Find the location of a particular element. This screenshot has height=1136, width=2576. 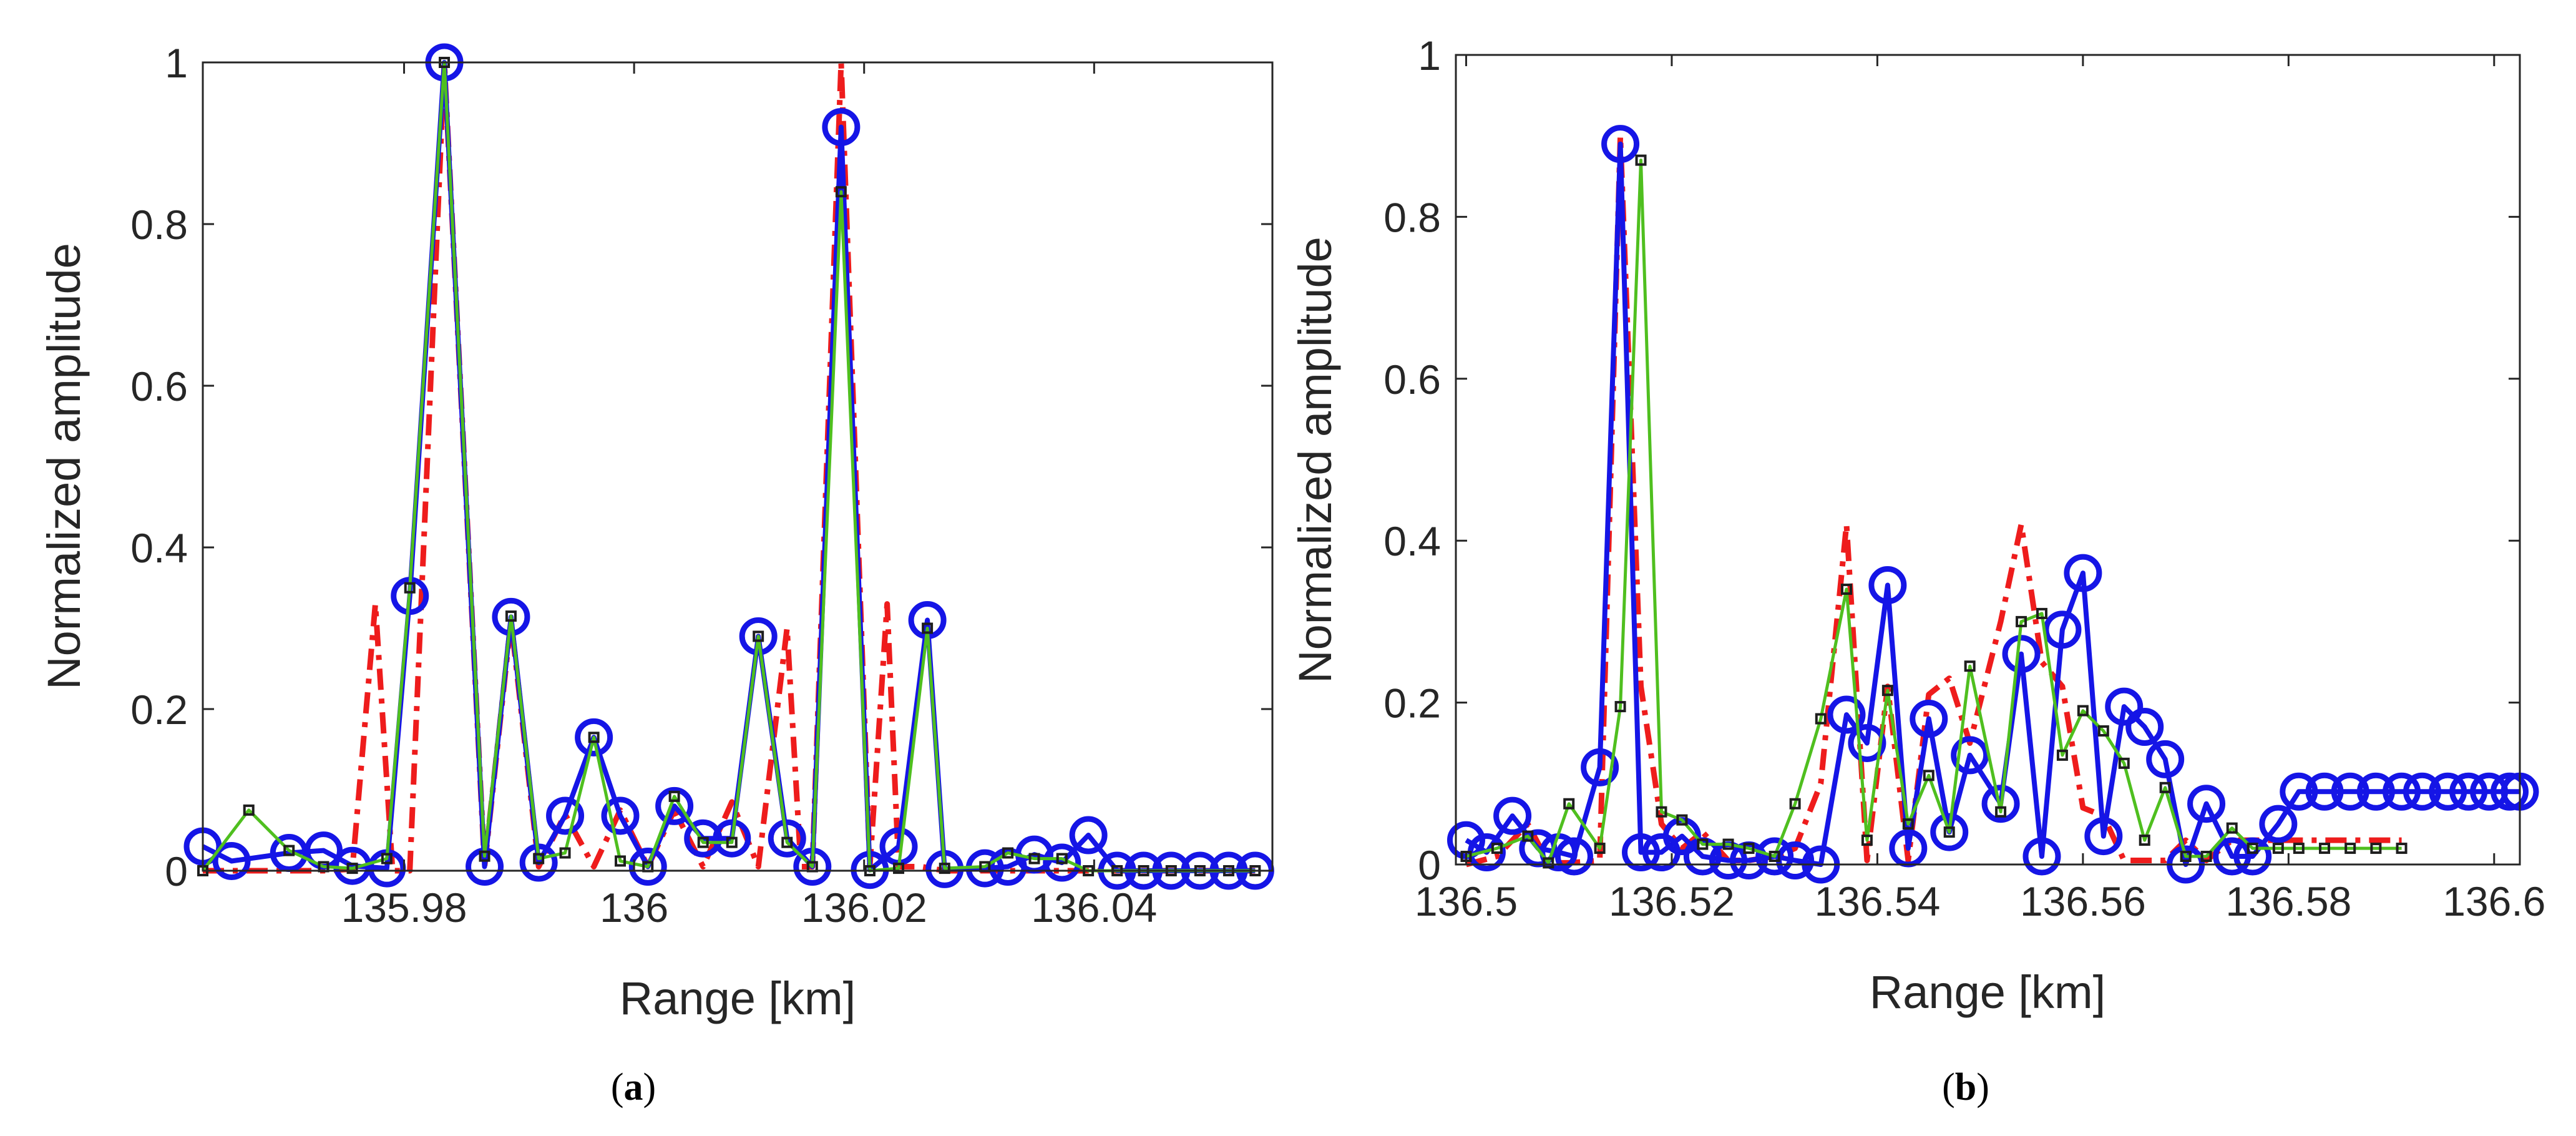

panel-a-x-tick-label: 135.98 is located at coordinates (404, 907).